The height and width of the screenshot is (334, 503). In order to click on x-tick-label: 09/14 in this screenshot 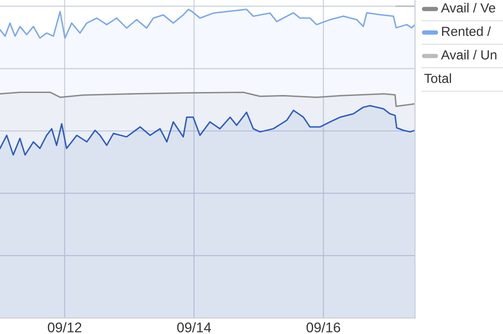, I will do `click(194, 327)`.